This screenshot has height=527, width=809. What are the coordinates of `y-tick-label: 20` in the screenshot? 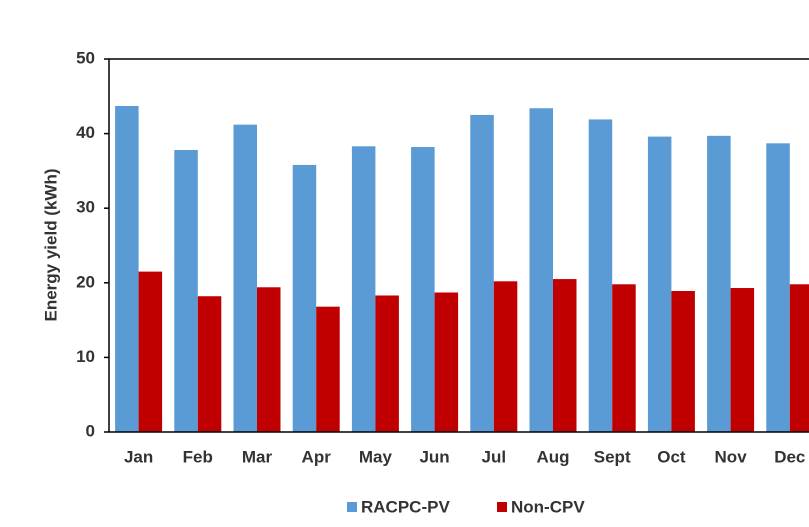 It's located at (85, 281).